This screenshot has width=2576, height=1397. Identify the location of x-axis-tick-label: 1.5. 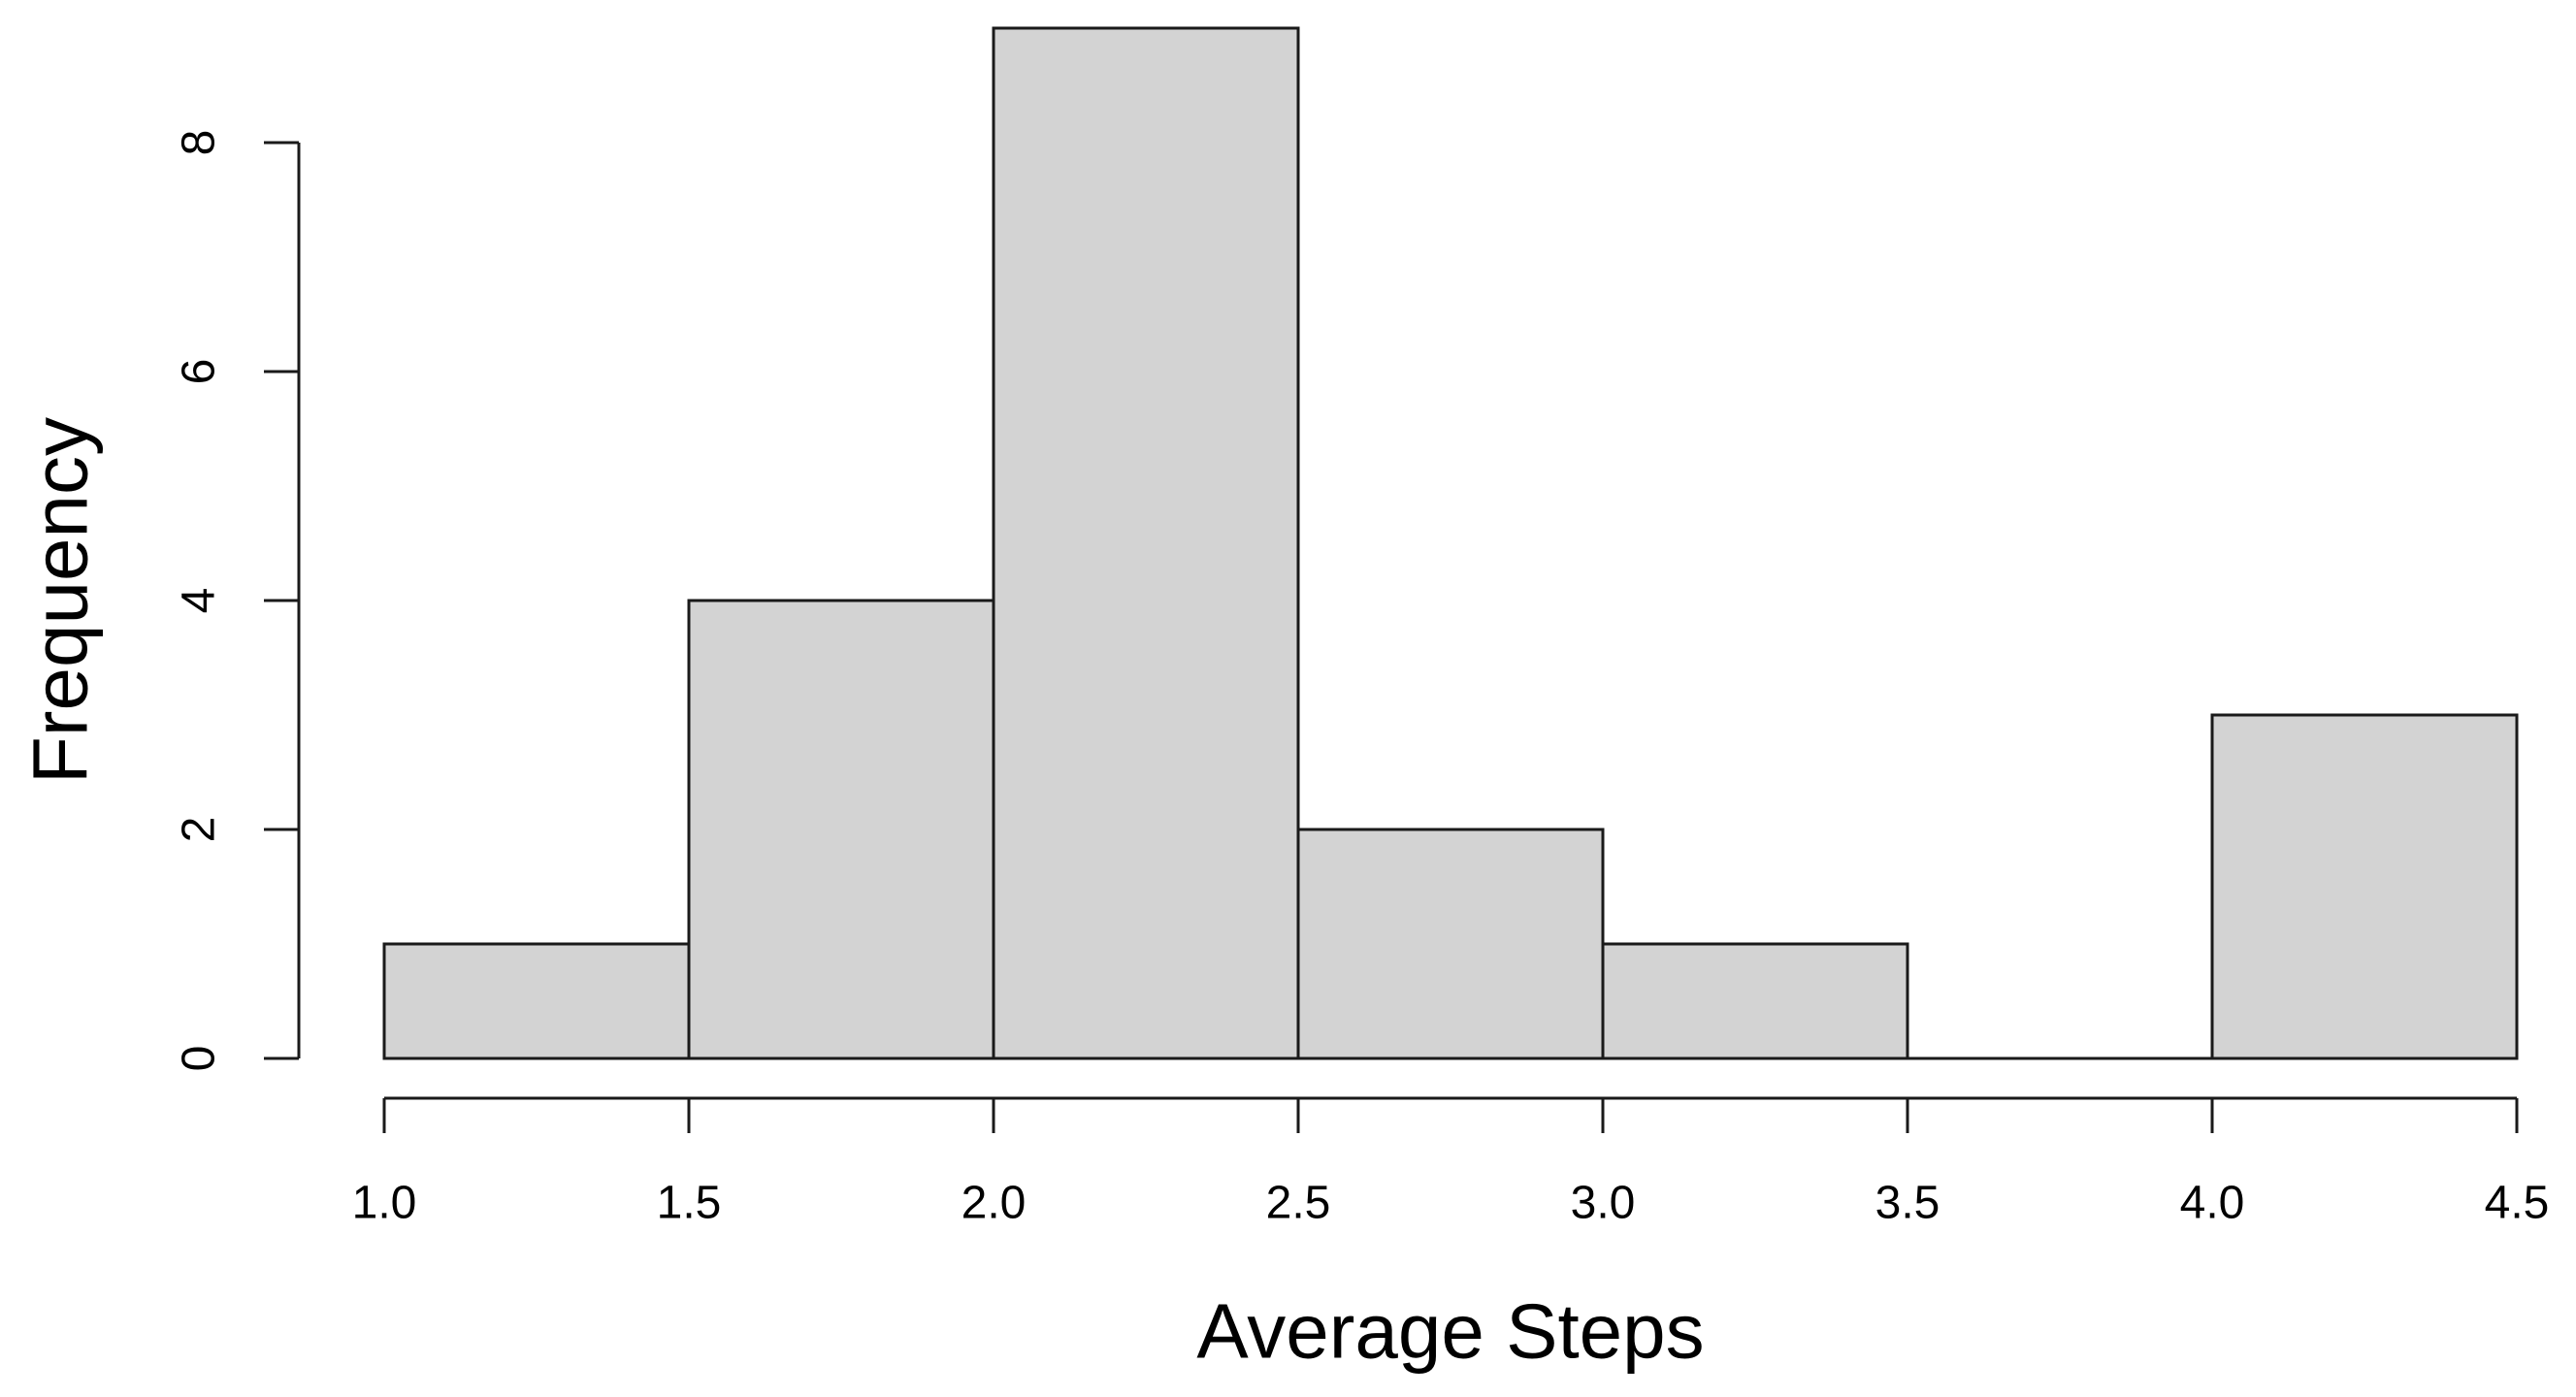
(689, 1203).